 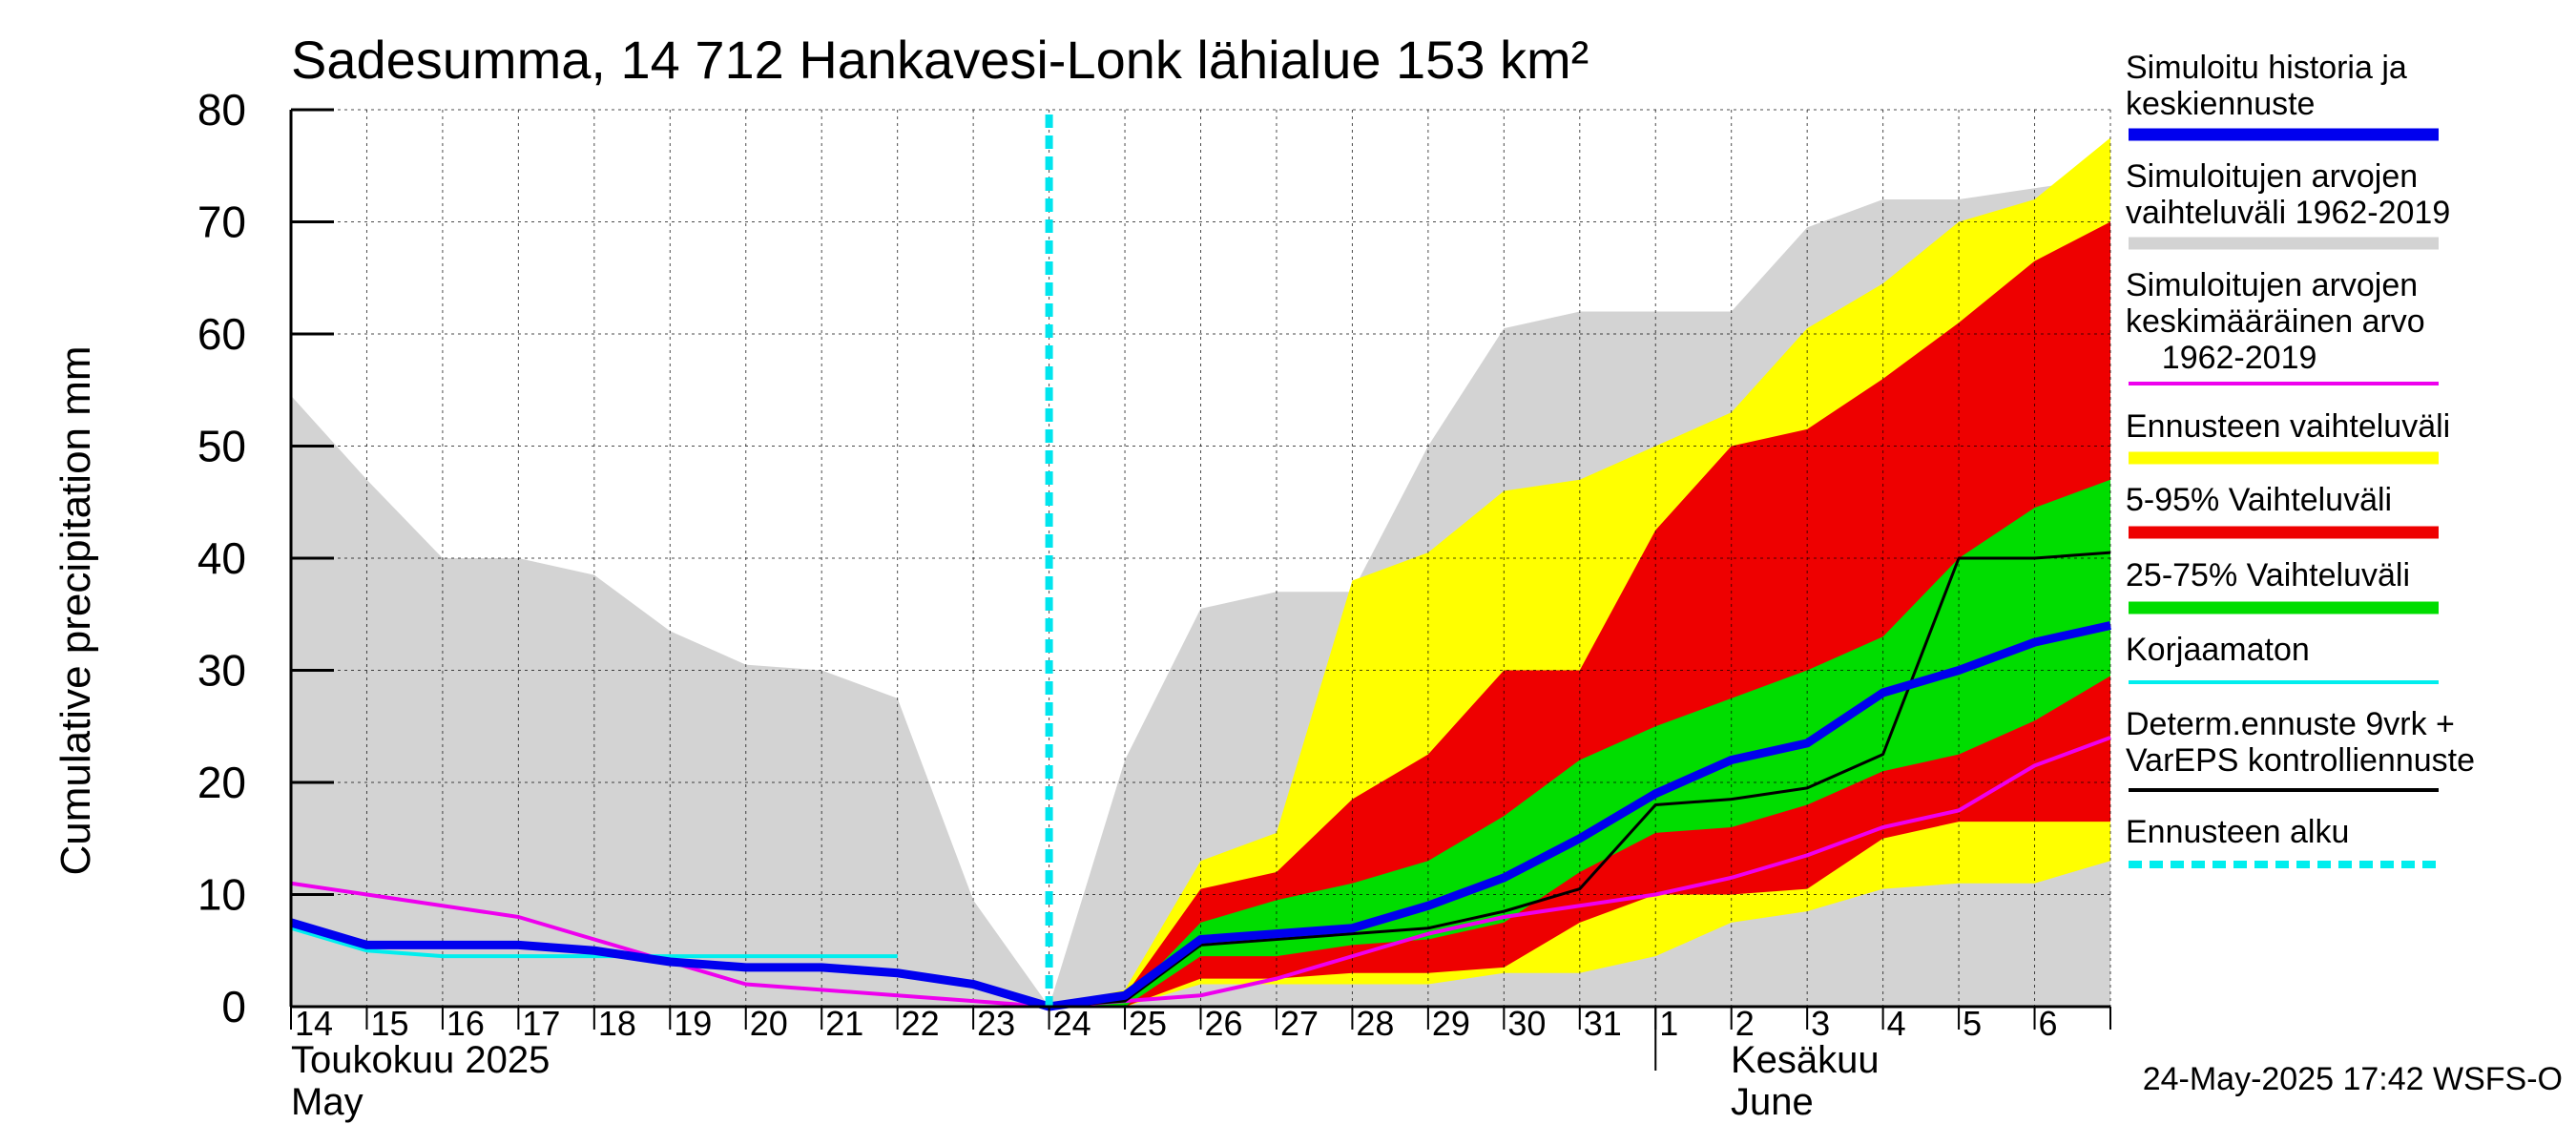 I want to click on month-label-may-fi: Toukokuu 2025, so click(x=421, y=1060).